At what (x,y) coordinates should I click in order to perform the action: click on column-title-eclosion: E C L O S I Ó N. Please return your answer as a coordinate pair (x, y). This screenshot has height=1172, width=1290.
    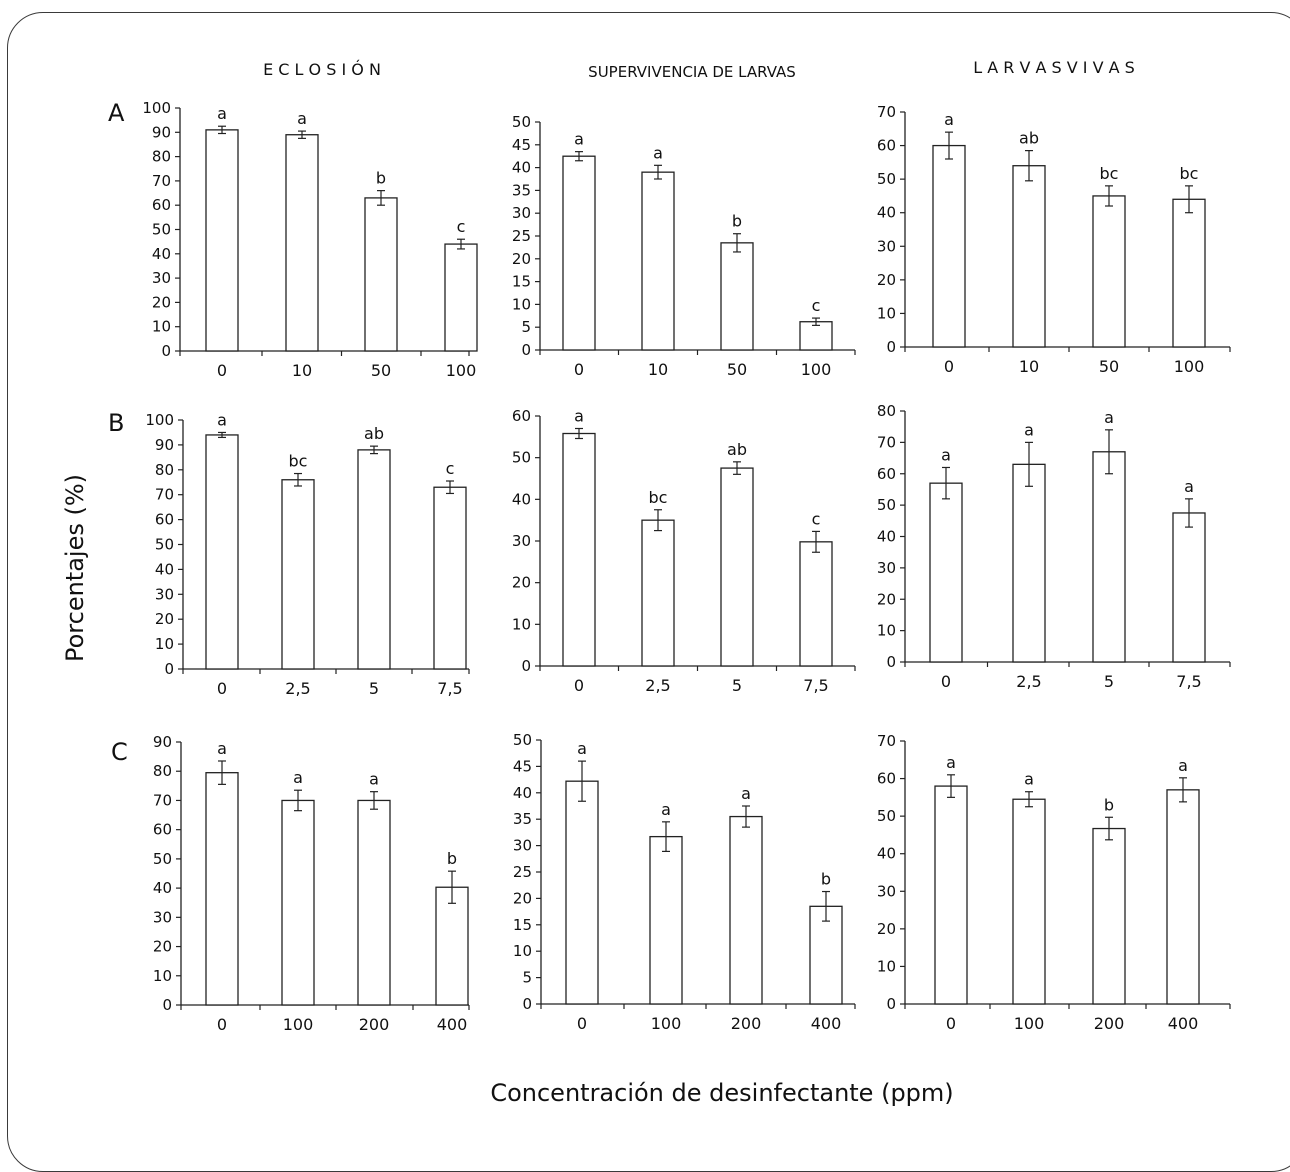
    Looking at the image, I should click on (322, 69).